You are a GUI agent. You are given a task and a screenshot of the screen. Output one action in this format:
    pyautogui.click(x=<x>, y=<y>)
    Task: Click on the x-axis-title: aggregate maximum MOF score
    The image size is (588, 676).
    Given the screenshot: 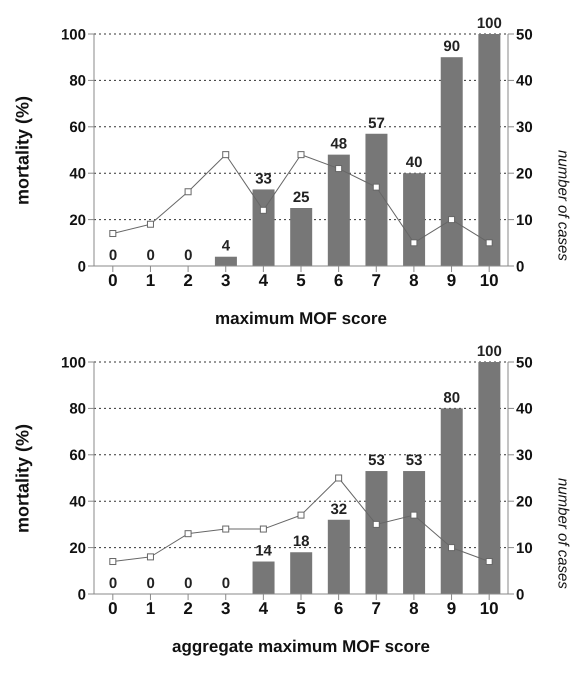 What is the action you would take?
    pyautogui.click(x=301, y=646)
    